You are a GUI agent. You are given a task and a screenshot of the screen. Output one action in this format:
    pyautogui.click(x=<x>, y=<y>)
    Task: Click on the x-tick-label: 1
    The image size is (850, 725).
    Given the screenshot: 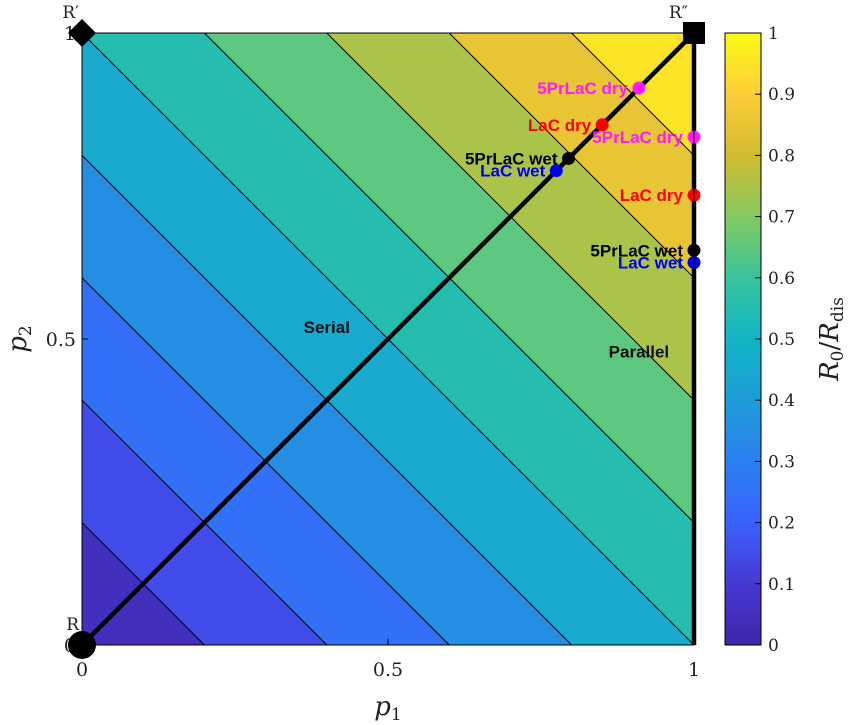 What is the action you would take?
    pyautogui.click(x=694, y=670)
    